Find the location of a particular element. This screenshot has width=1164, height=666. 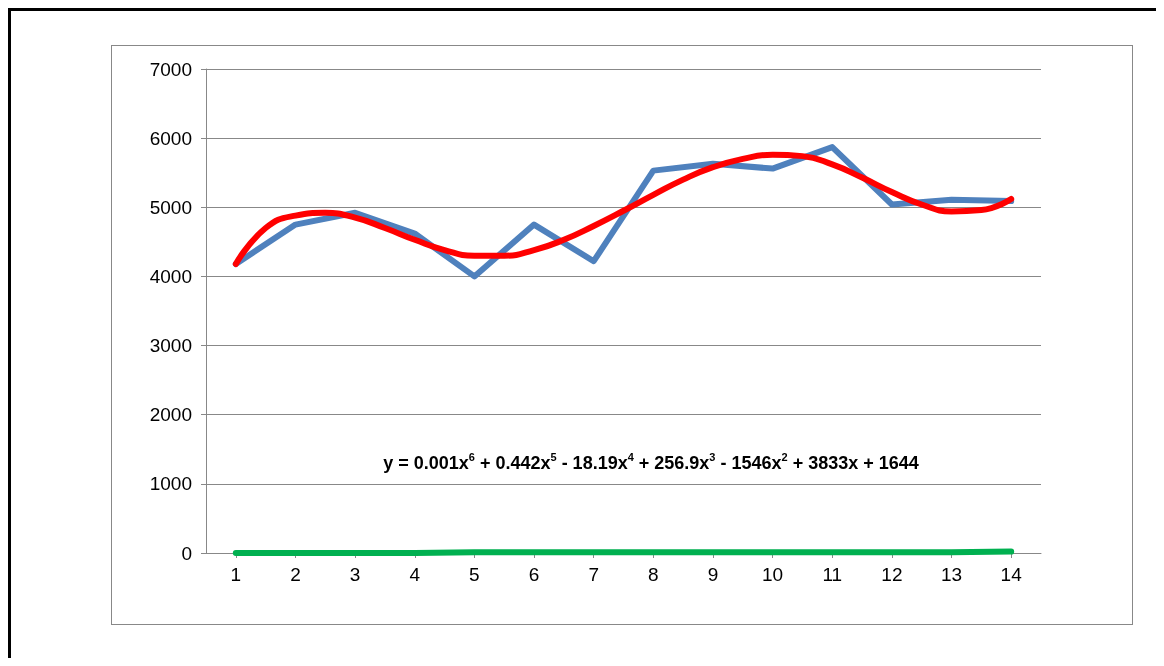

x-tick-label: 13 is located at coordinates (951, 574).